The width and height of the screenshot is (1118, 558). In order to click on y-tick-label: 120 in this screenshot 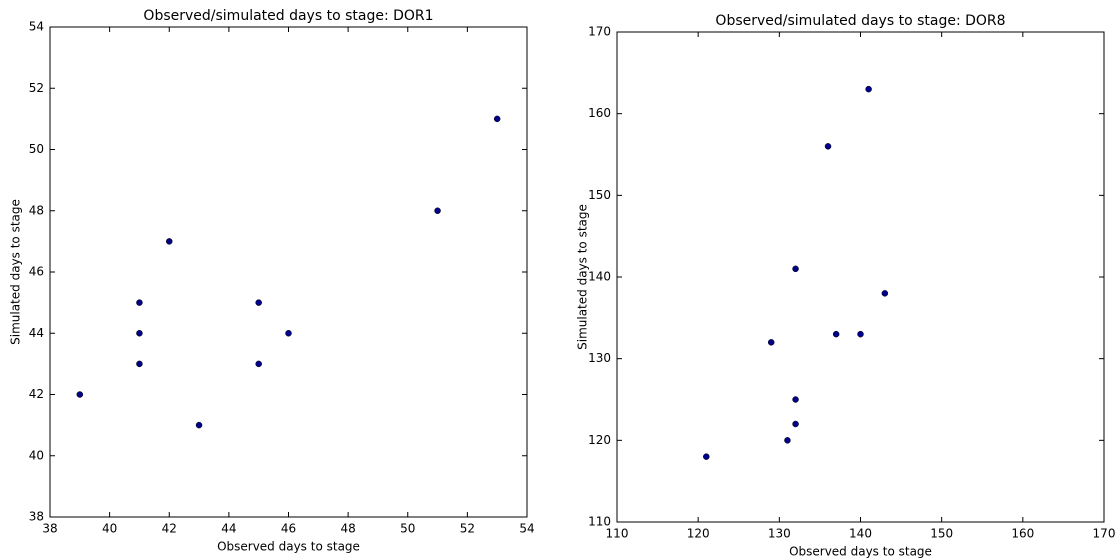, I will do `click(599, 440)`.